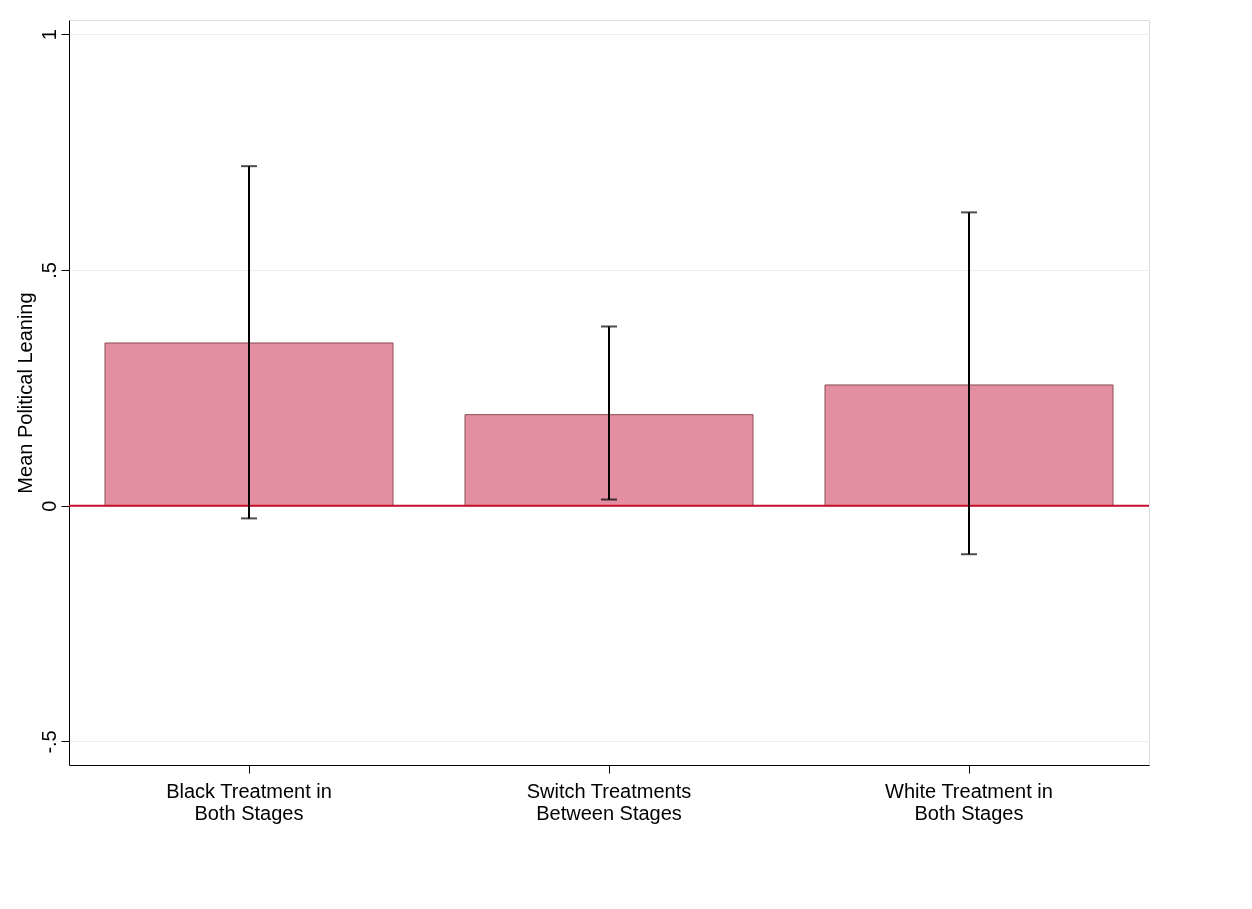 The height and width of the screenshot is (909, 1252). What do you see at coordinates (48, 742) in the screenshot?
I see `y-tick-label: -.5` at bounding box center [48, 742].